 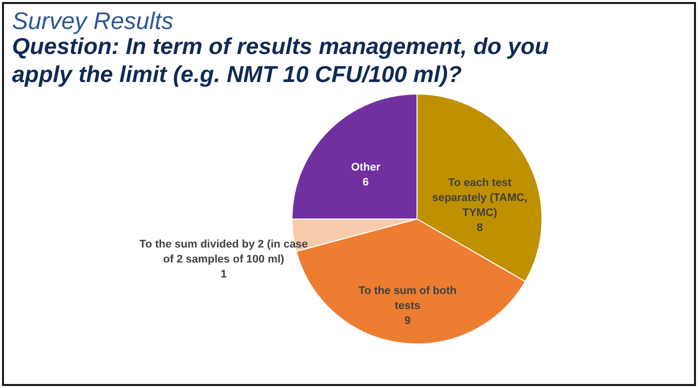 What do you see at coordinates (223, 252) in the screenshot?
I see `slice-label: To the sum divided by 2 (in case of 2 samples of 100 ml)` at bounding box center [223, 252].